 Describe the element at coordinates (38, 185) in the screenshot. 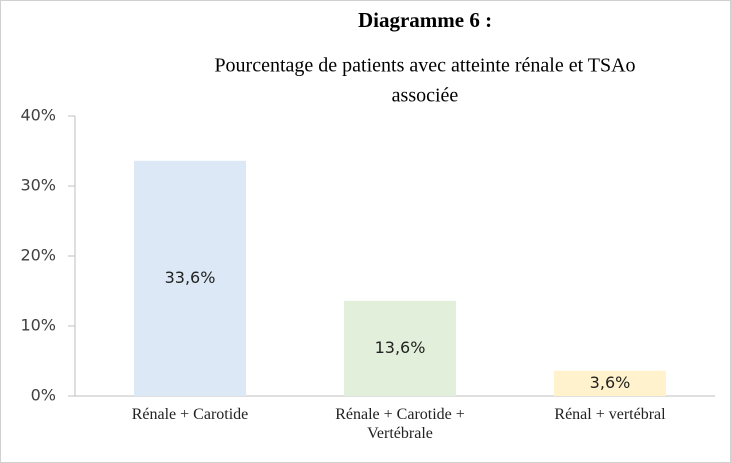

I see `y-tick-label: 30%` at that location.